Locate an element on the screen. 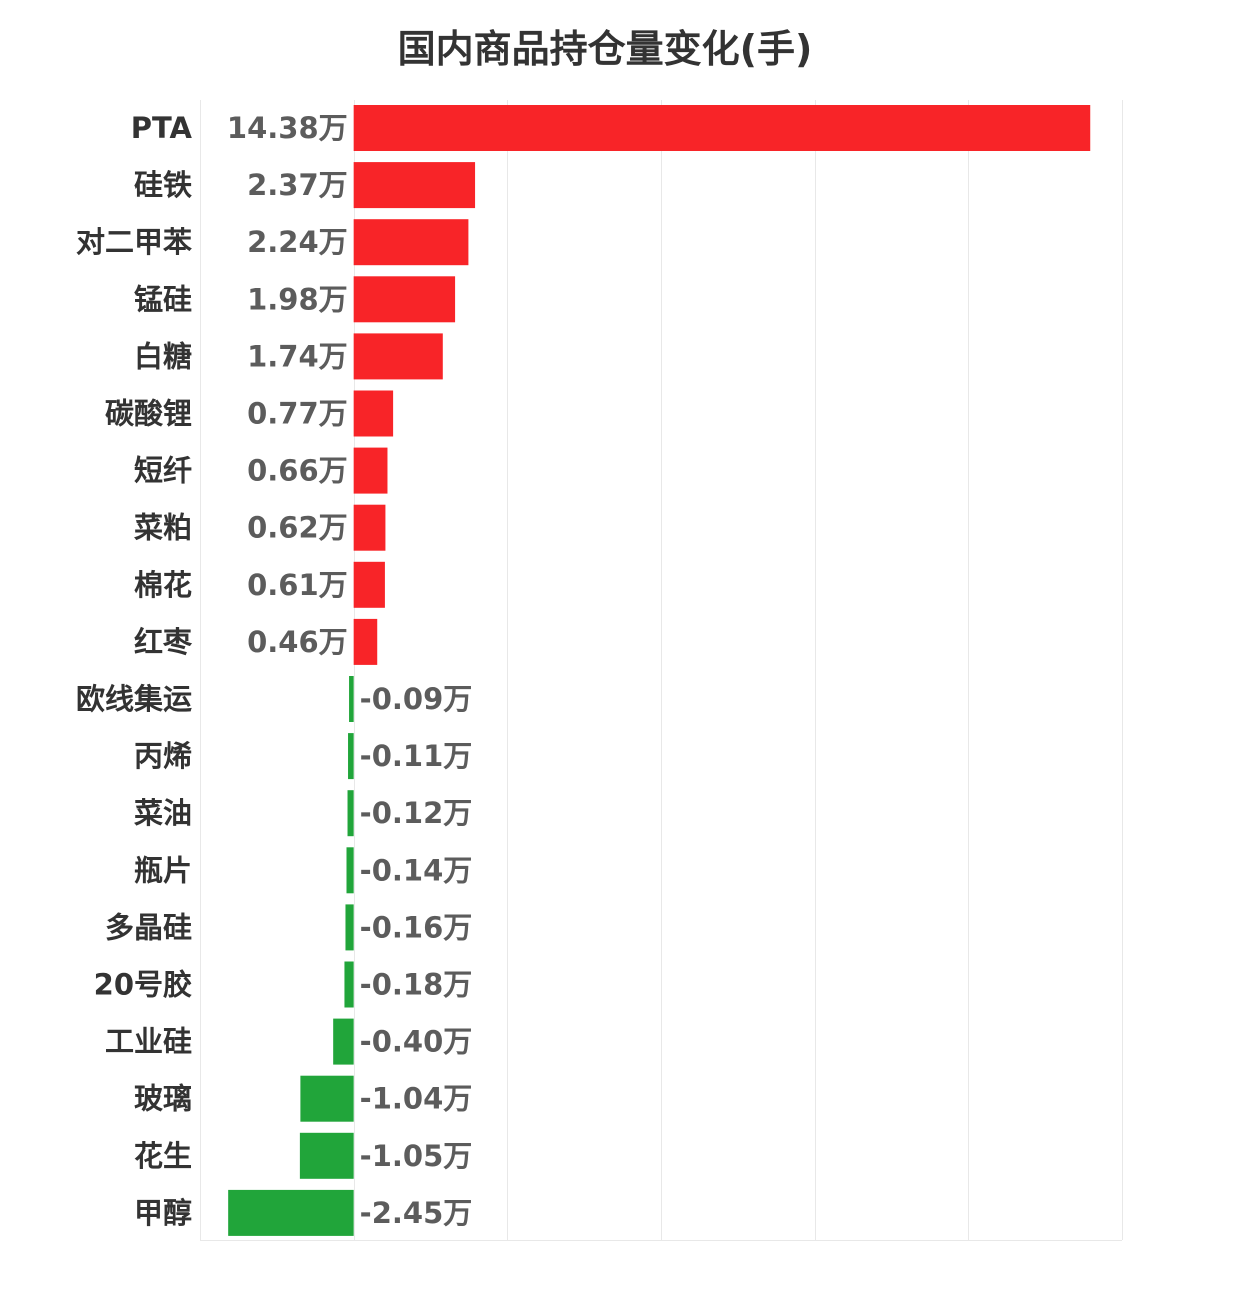 The width and height of the screenshot is (1246, 1300). value-label: 0.62万 is located at coordinates (297, 528).